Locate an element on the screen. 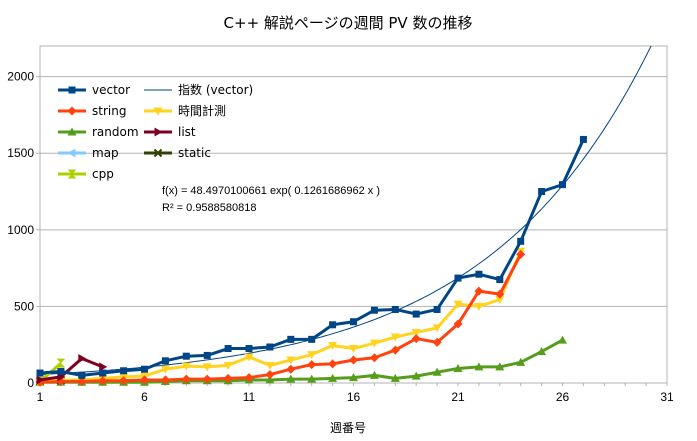 The image size is (697, 441). legend-label: map is located at coordinates (105, 153).